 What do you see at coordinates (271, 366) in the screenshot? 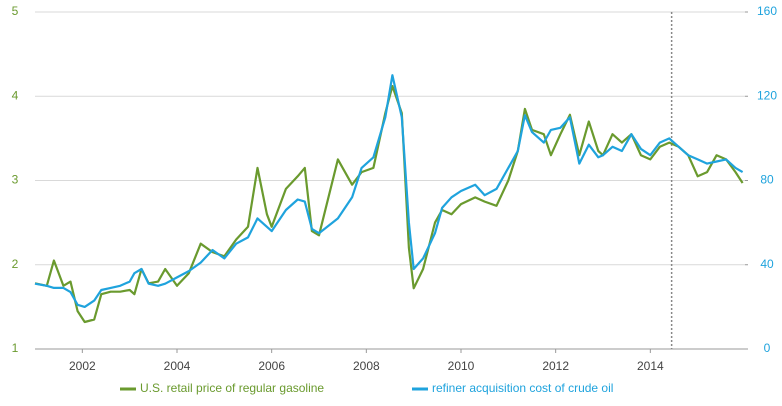
I see `x-tick-label: 2006` at bounding box center [271, 366].